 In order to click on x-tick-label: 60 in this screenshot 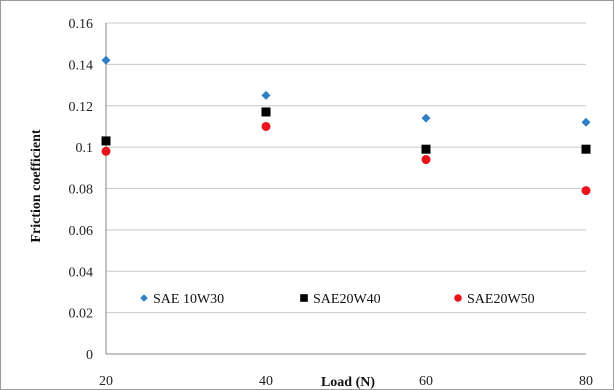, I will do `click(426, 381)`.